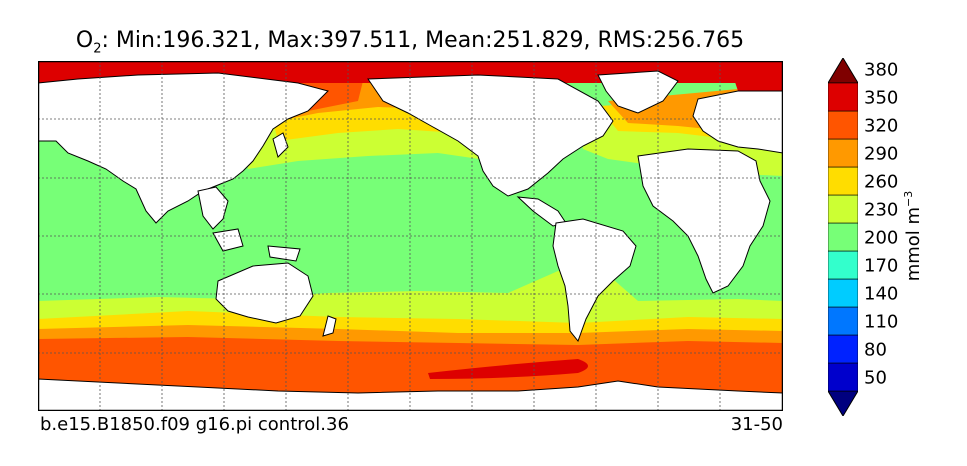  Describe the element at coordinates (284, 253) in the screenshot. I see `land-new-guinea` at that location.